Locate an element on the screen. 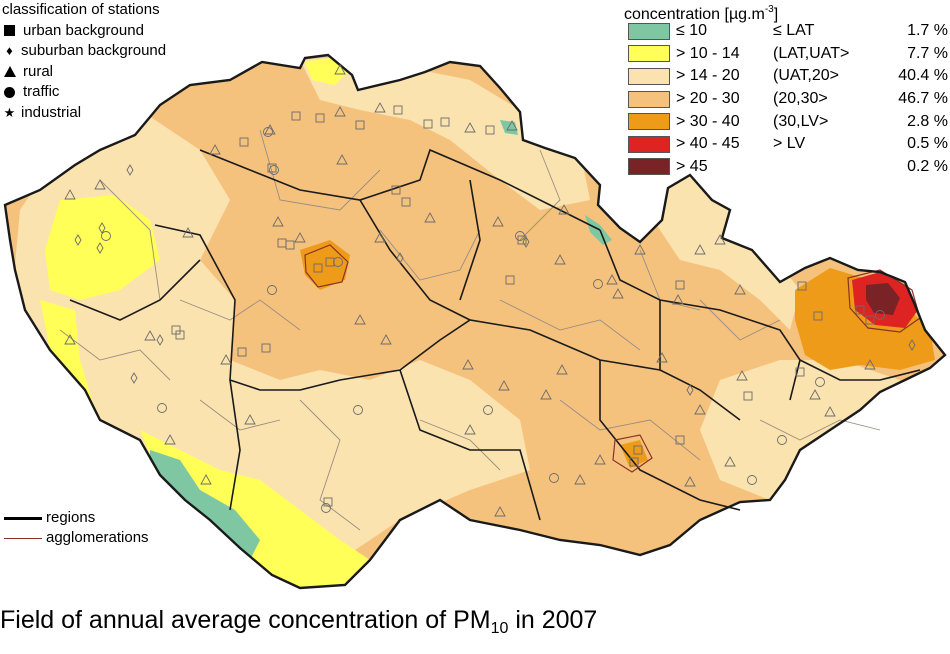 This screenshot has height=654, width=950. legend-label: urban background is located at coordinates (83, 30).